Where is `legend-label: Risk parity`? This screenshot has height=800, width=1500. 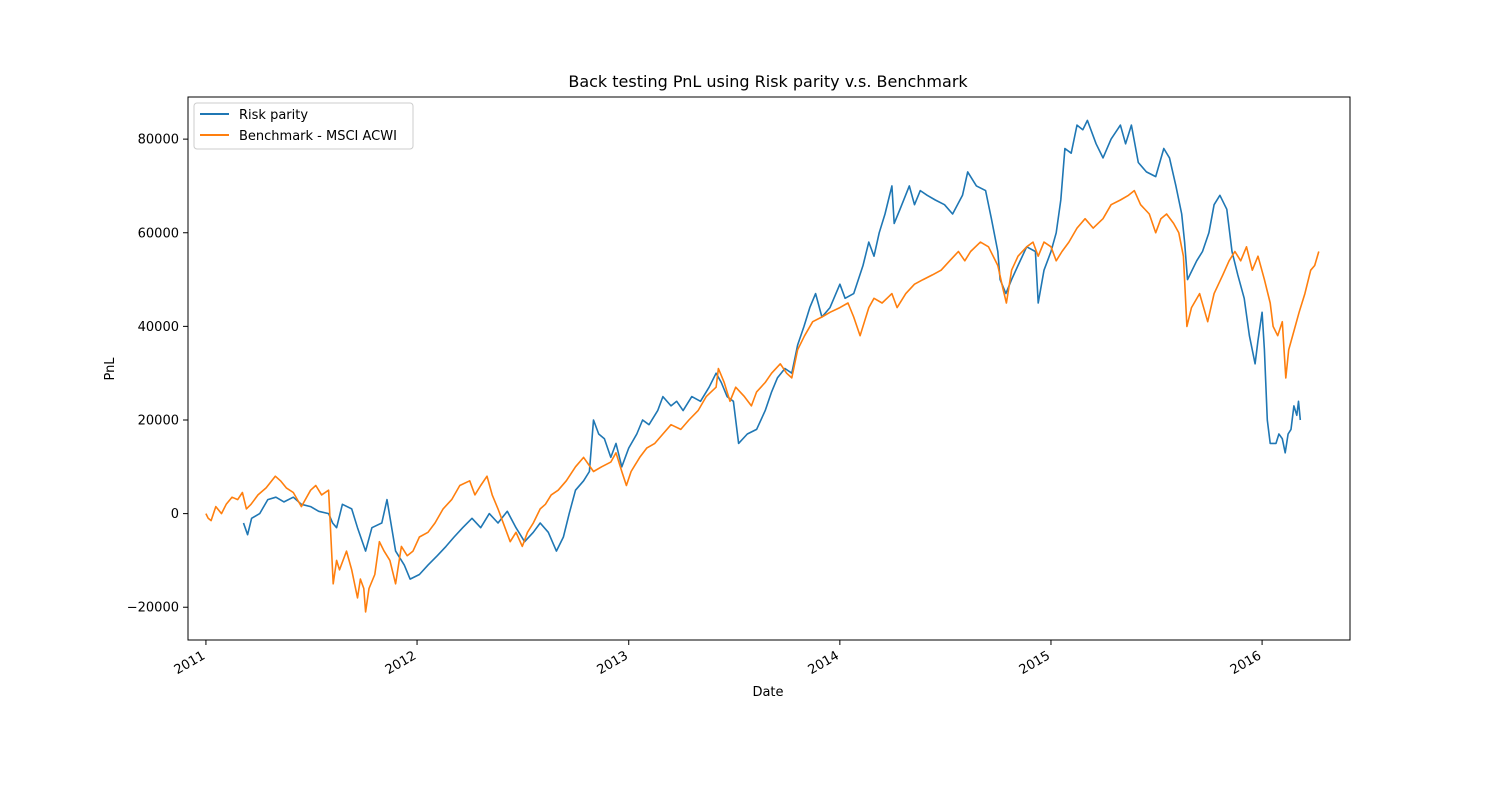 legend-label: Risk parity is located at coordinates (273, 115).